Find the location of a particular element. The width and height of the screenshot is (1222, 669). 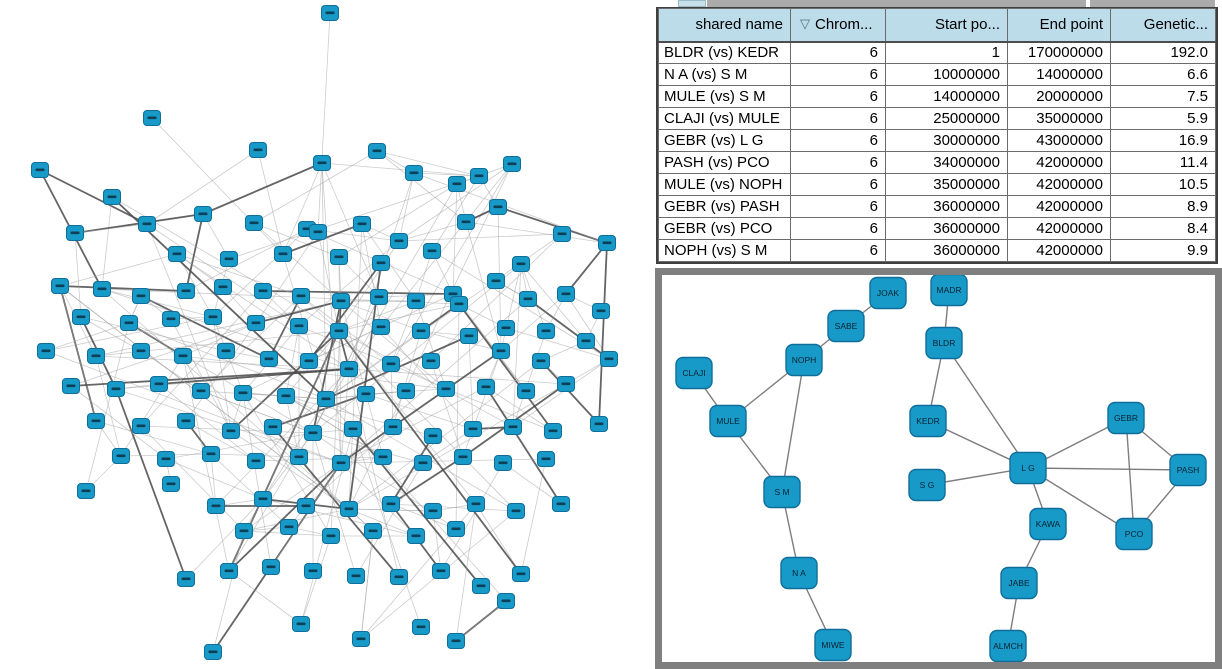

sub-network-node: JABE is located at coordinates (1019, 583).